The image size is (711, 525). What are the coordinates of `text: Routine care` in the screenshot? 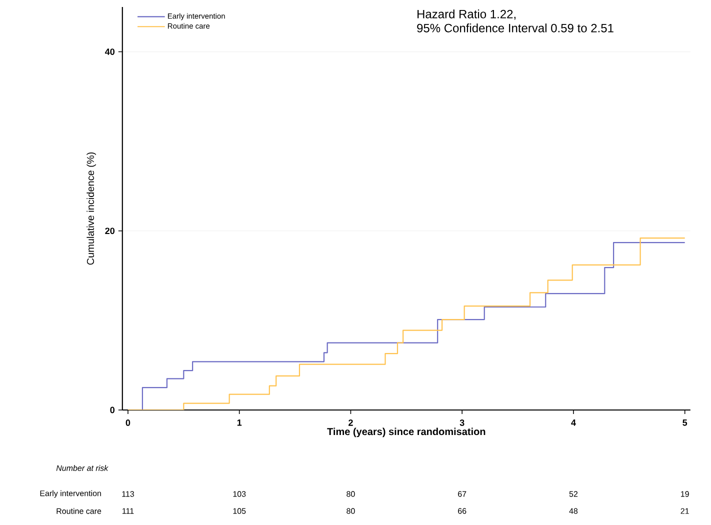 It's located at (79, 511).